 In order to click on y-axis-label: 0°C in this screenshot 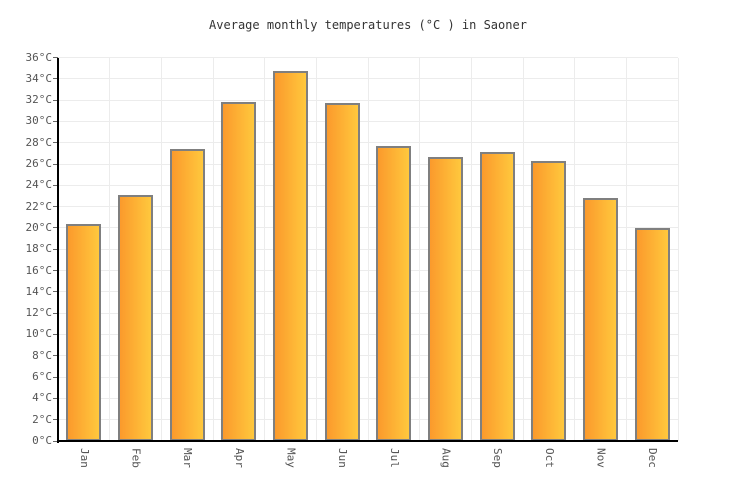, I will do `click(42, 440)`.